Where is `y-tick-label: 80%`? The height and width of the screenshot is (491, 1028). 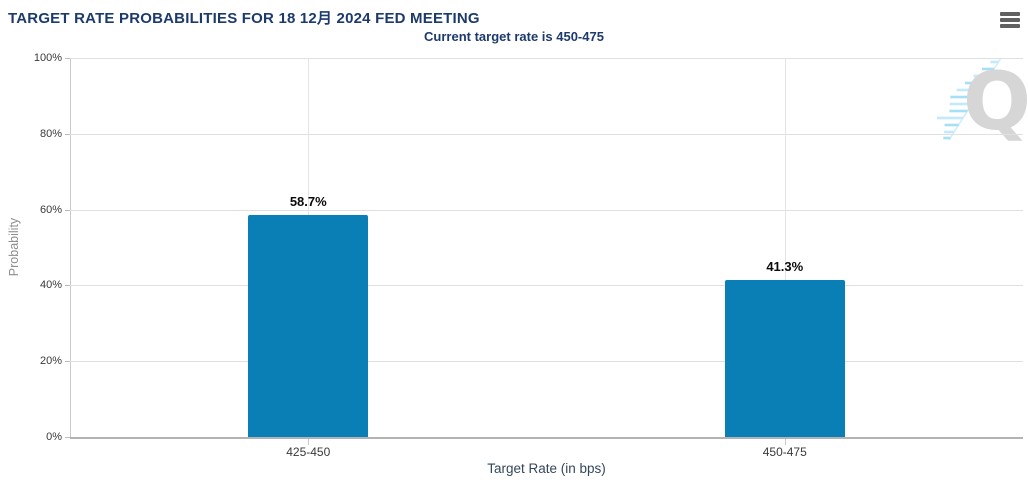
y-tick-label: 80% is located at coordinates (50, 133).